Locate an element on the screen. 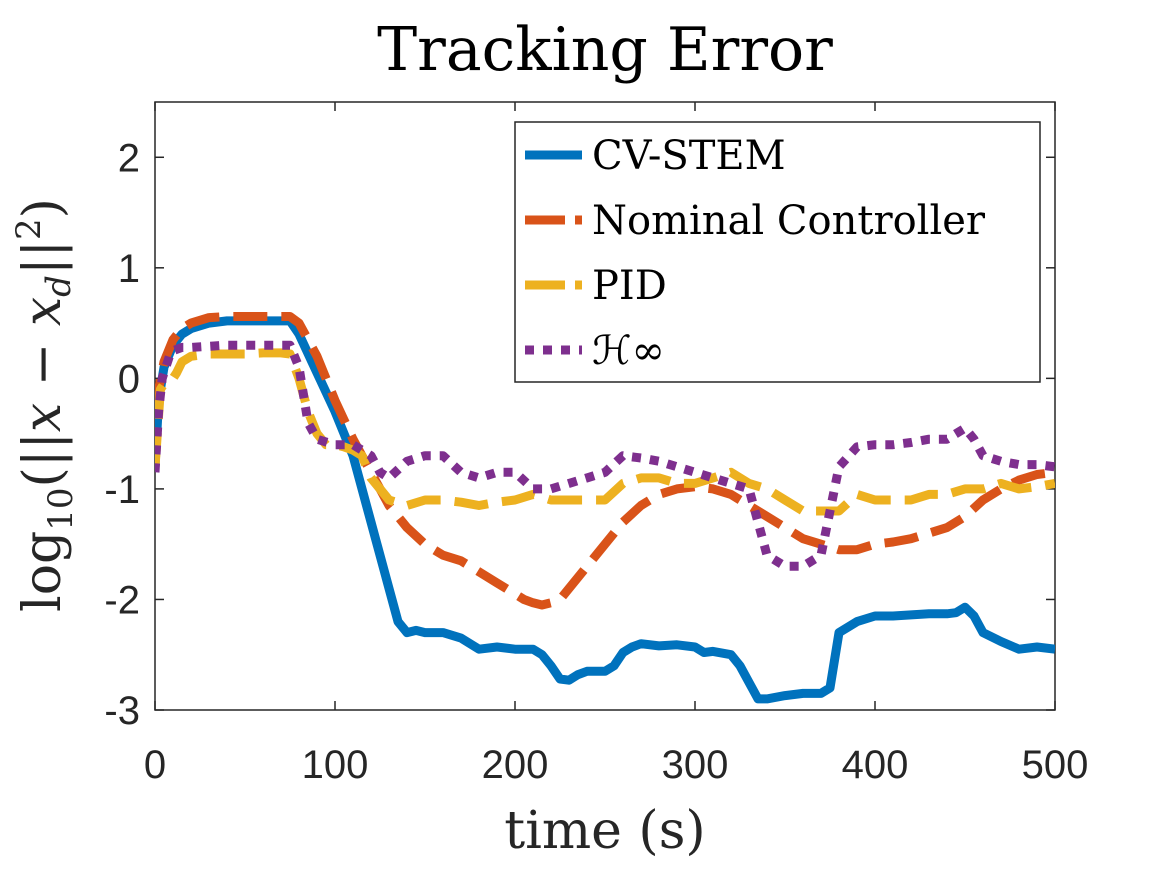  legend: CV-STEM Nominal Controller PID ℋ∞ is located at coordinates (777, 252).